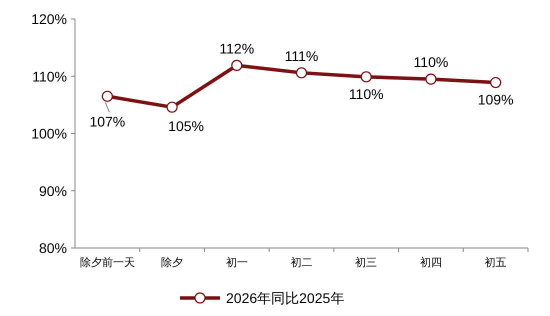  What do you see at coordinates (172, 263) in the screenshot?
I see `x-tick-label: 除夕` at bounding box center [172, 263].